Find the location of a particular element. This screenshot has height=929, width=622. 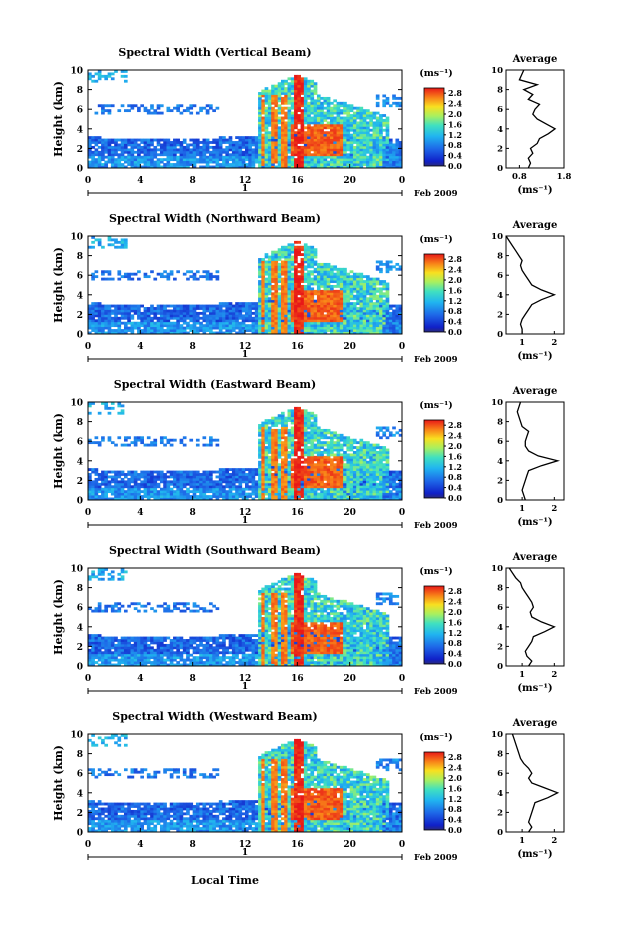

average-x-tick-label: 1.8 is located at coordinates (564, 177).